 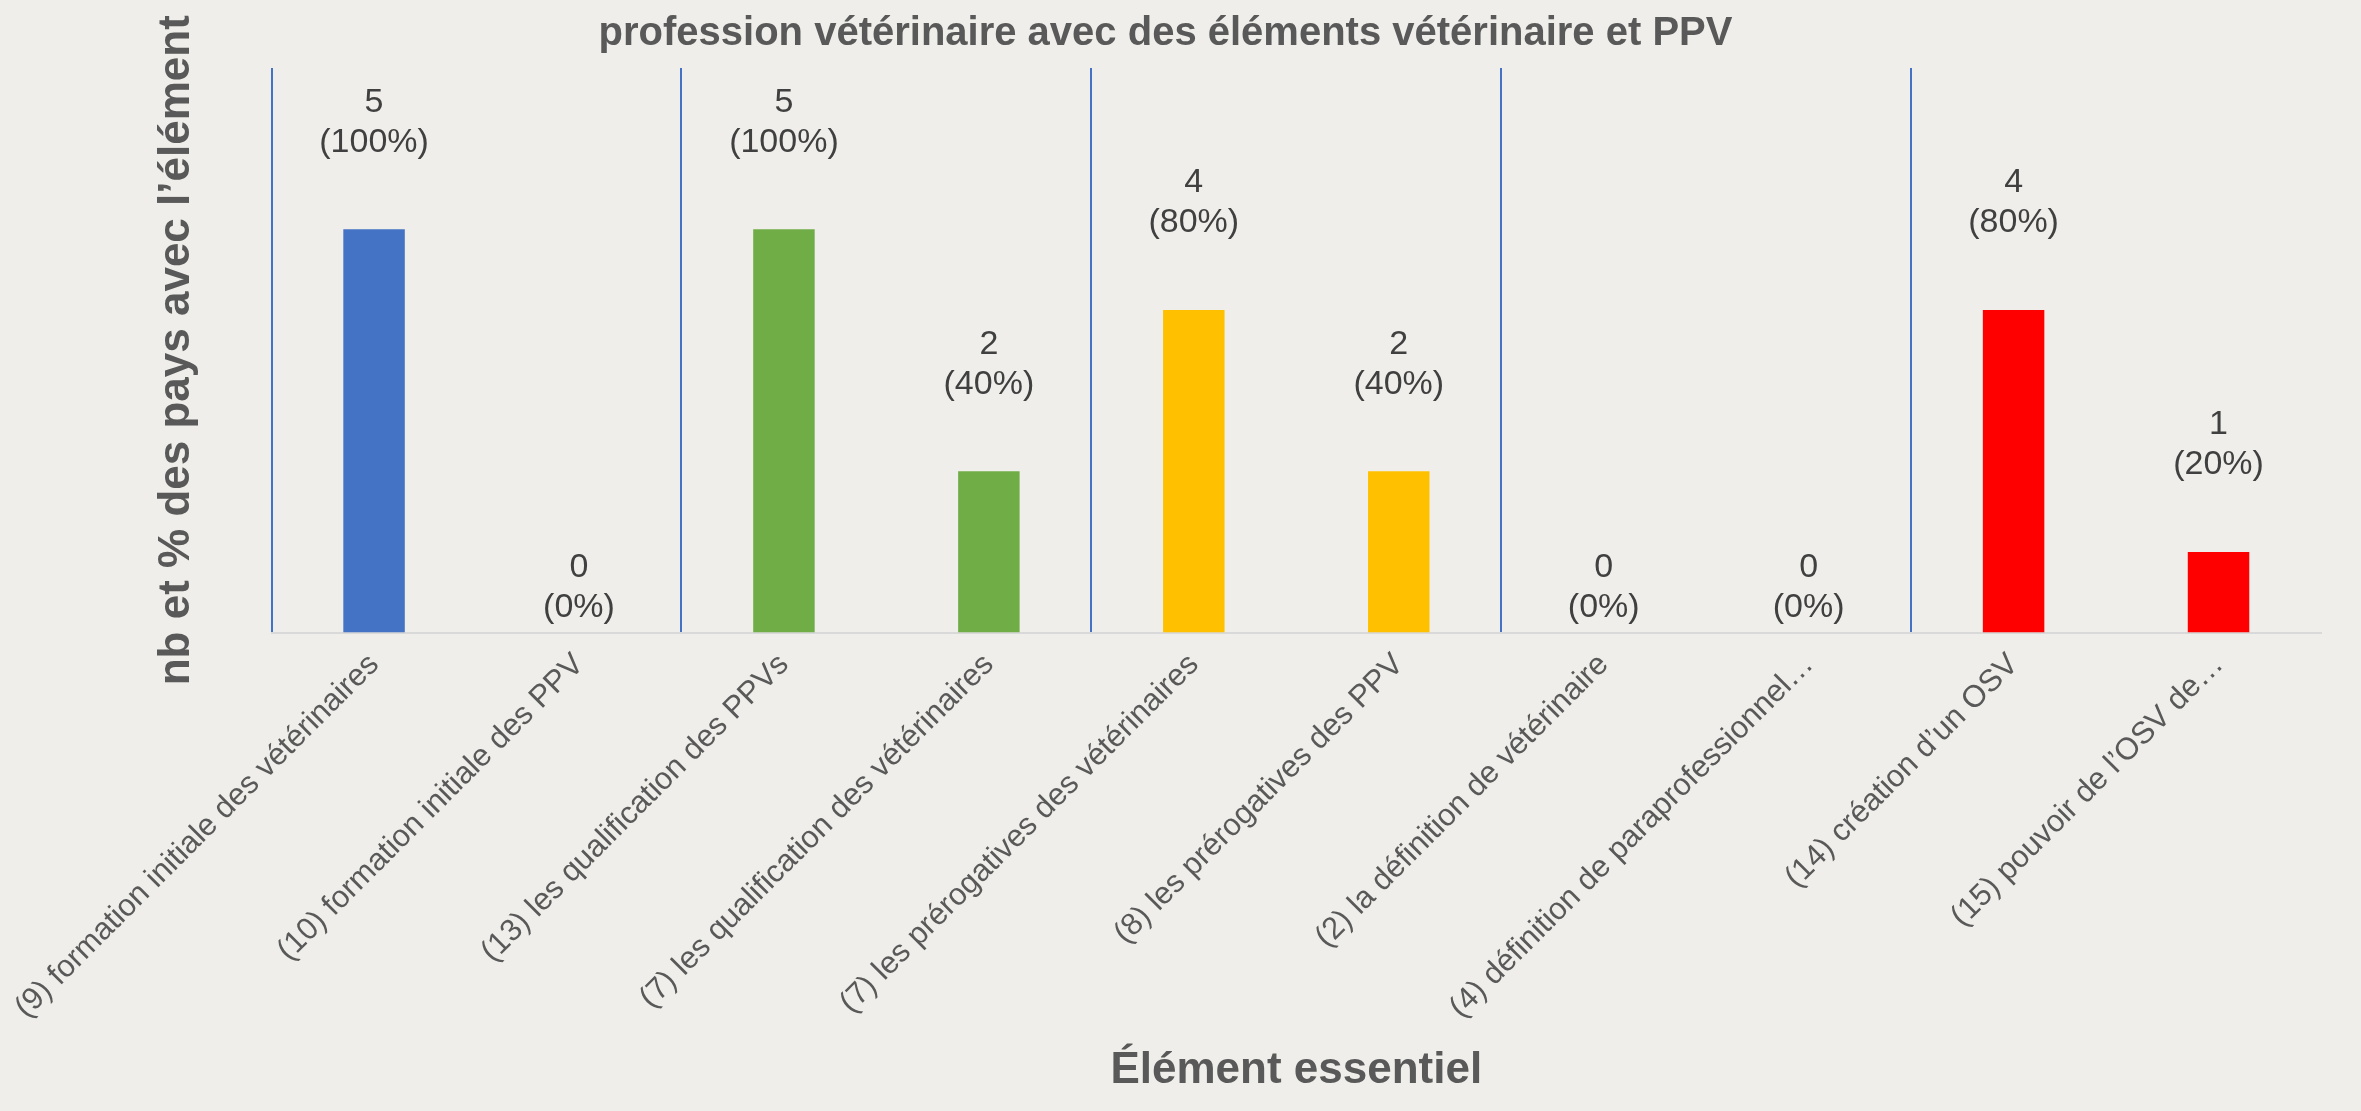 I want to click on y-axis-title: nb et % des pays avec l’élément, so click(x=174, y=350).